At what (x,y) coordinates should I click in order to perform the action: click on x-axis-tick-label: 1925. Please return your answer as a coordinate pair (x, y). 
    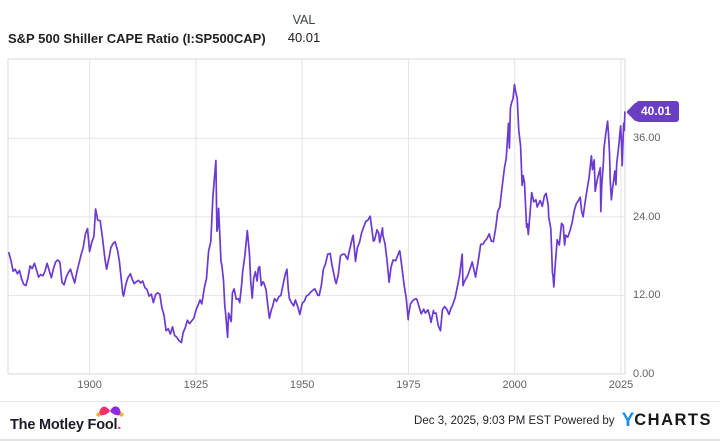
    Looking at the image, I should click on (196, 385).